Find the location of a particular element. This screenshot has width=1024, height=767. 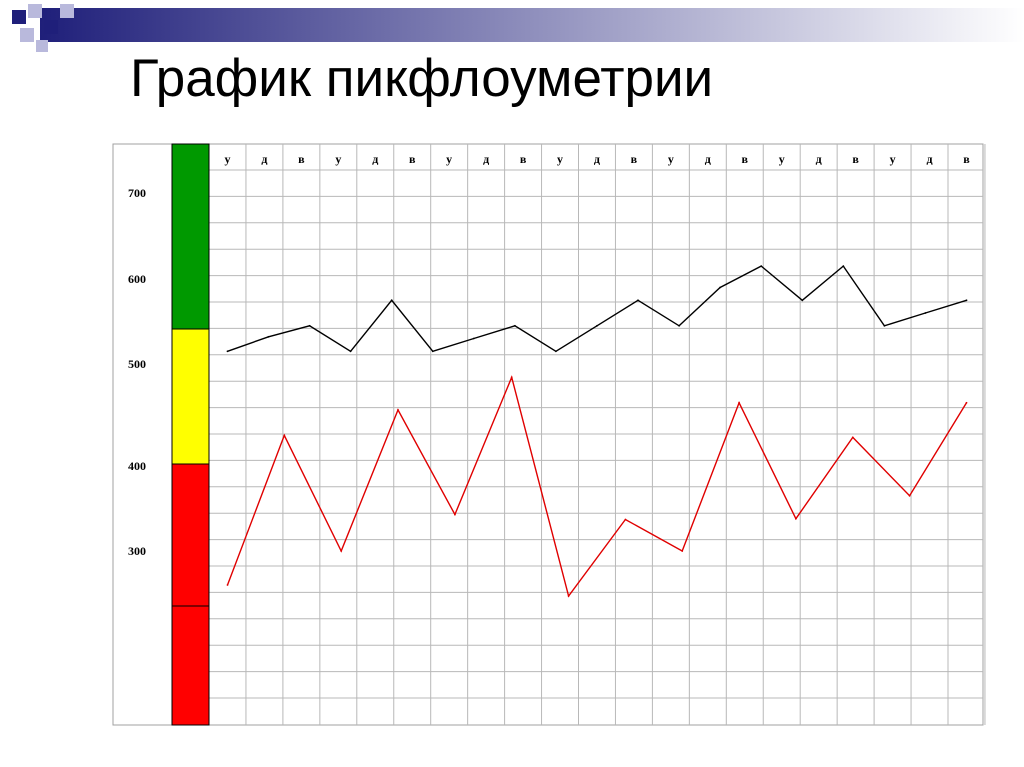

title-decoration is located at coordinates (518, 28).